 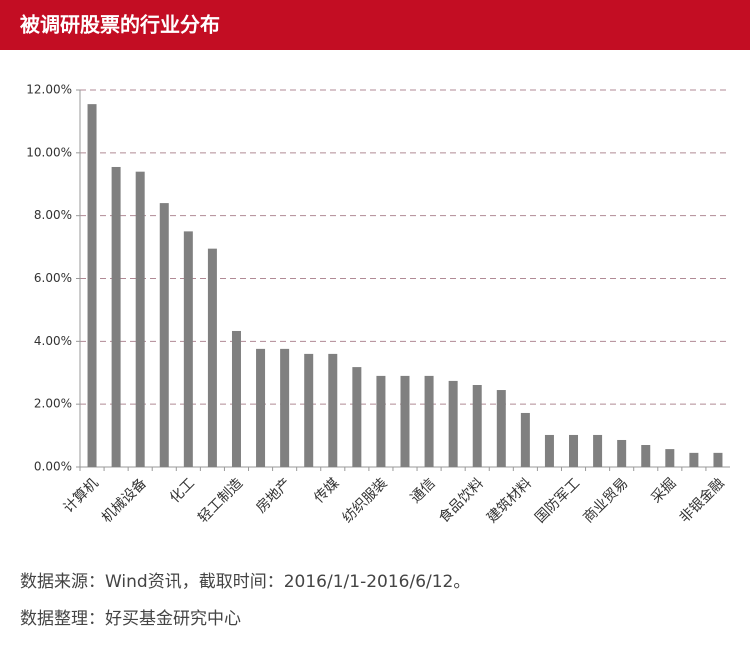 I want to click on x-tick-label: 传媒, so click(x=326, y=490).